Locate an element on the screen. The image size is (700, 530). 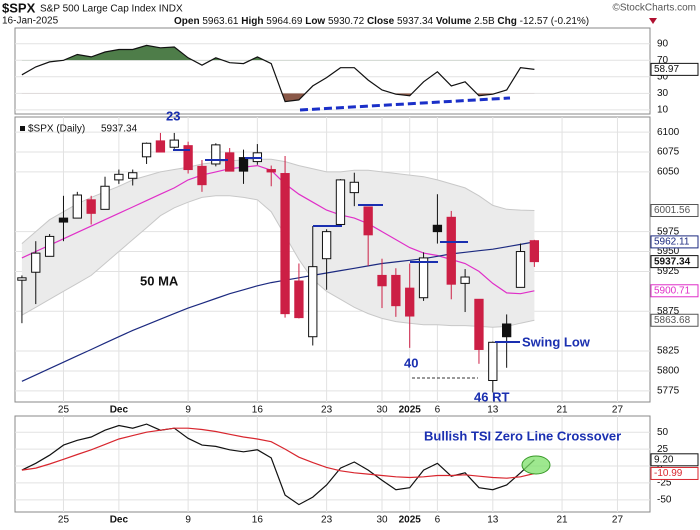
stat-label: Volume is located at coordinates (454, 21).